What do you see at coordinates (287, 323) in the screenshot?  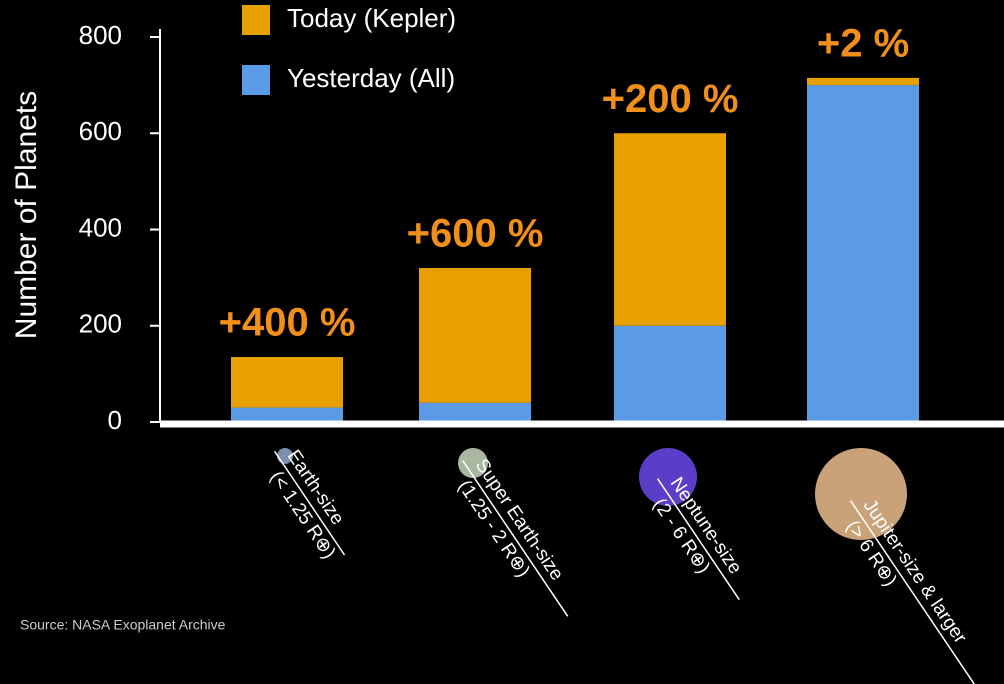 I see `bar-annotation: +400 %` at bounding box center [287, 323].